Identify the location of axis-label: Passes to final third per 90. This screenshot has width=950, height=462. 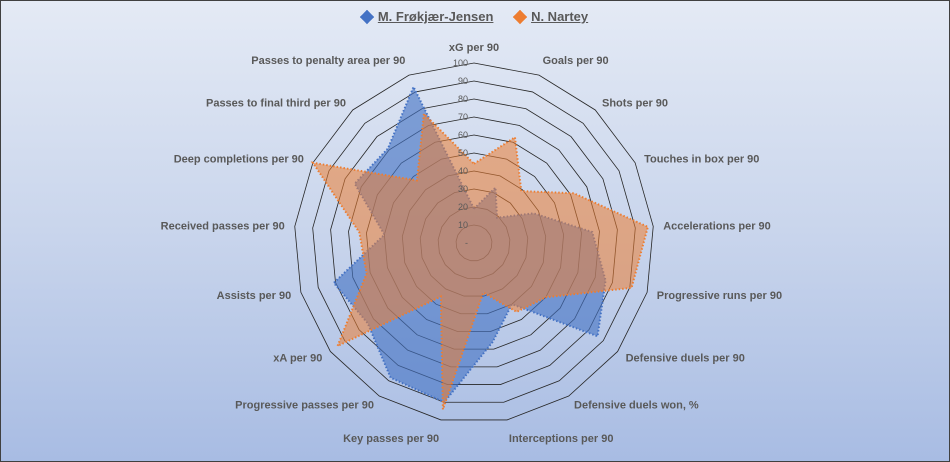
(276, 104).